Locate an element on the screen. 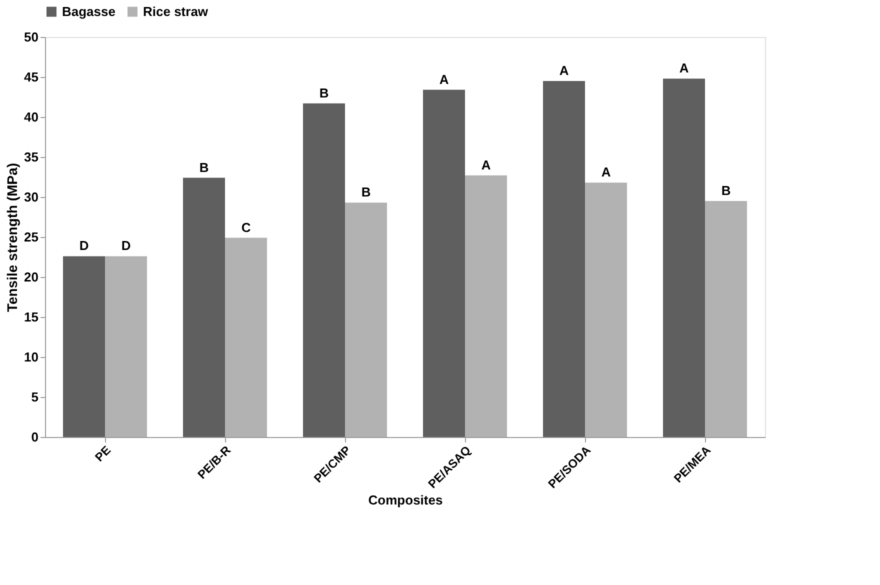 Image resolution: width=880 pixels, height=585 pixels. y-tick-label: 20 is located at coordinates (31, 277).